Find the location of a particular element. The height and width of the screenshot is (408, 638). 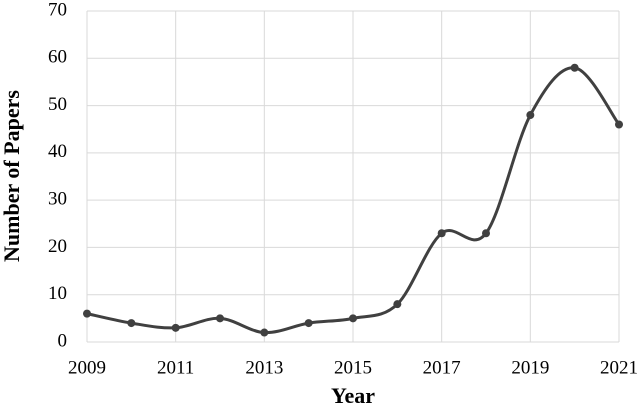

y-tick-label: 60 is located at coordinates (57, 57).